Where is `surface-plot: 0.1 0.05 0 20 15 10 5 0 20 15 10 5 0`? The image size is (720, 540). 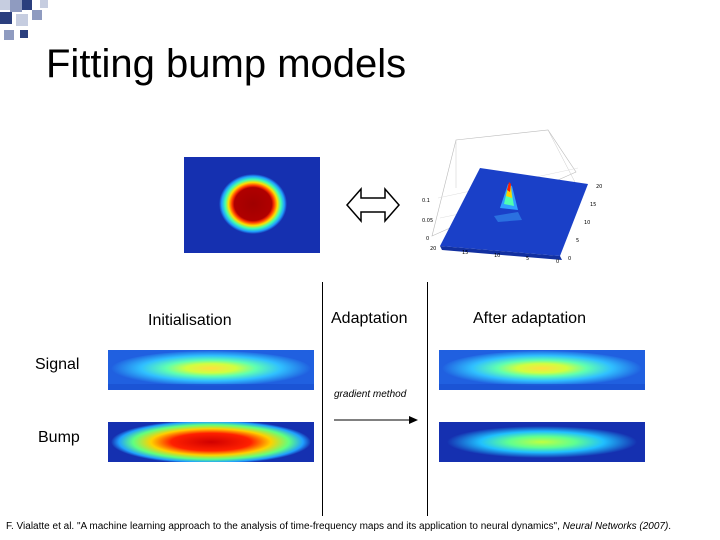 surface-plot: 0.1 0.05 0 20 15 10 5 0 20 15 10 5 0 is located at coordinates (512, 197).